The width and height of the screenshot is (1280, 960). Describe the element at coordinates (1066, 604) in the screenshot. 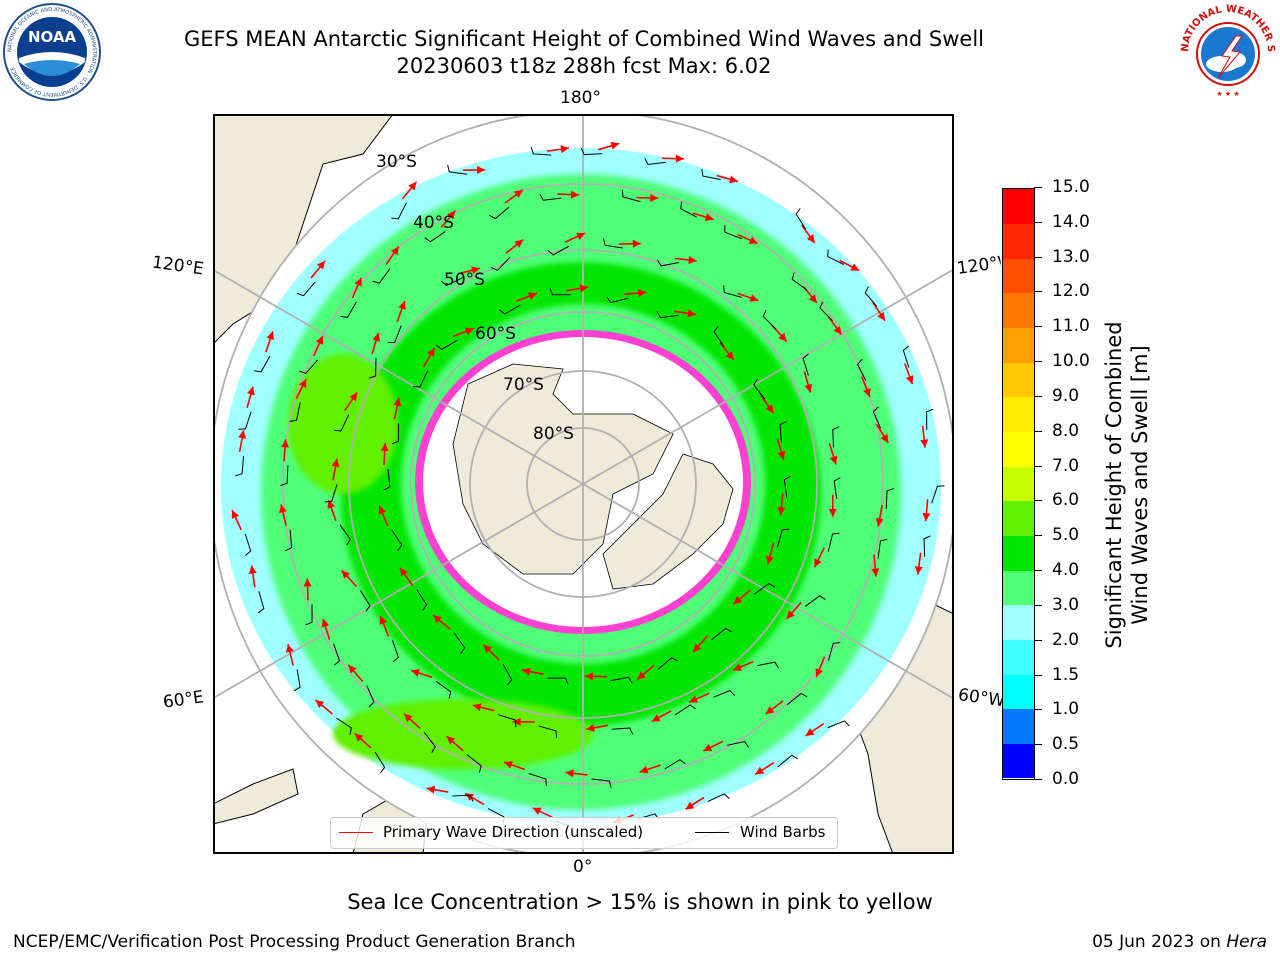

I see `colorbar-tick-label: 3.0` at that location.